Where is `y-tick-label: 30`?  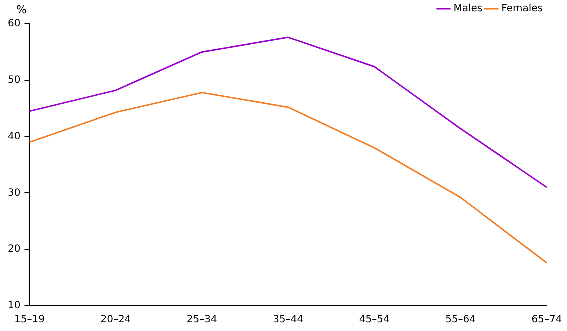
y-tick-label: 30 is located at coordinates (14, 193).